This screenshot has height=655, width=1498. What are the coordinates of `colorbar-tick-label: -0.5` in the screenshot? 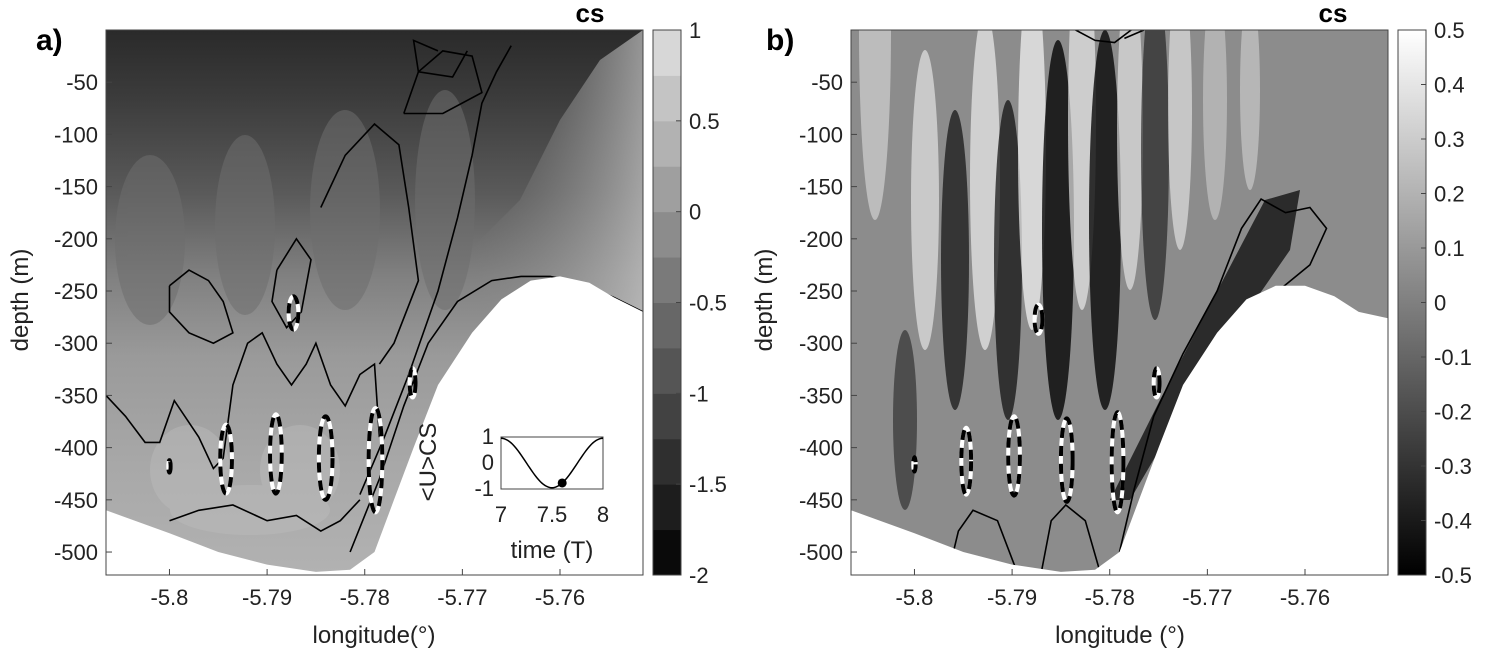 It's located at (708, 303).